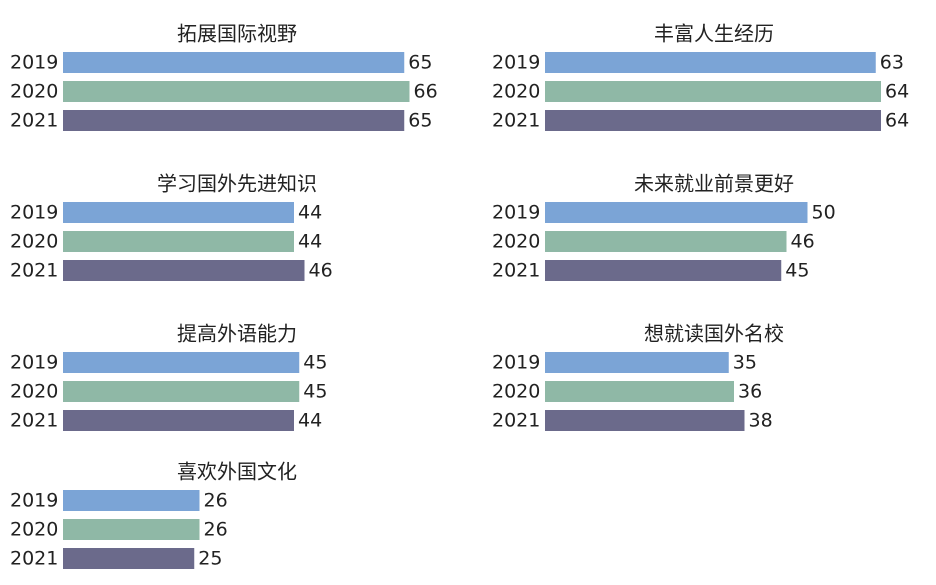  I want to click on panel-title: 喜欢外国文化, so click(237, 472).